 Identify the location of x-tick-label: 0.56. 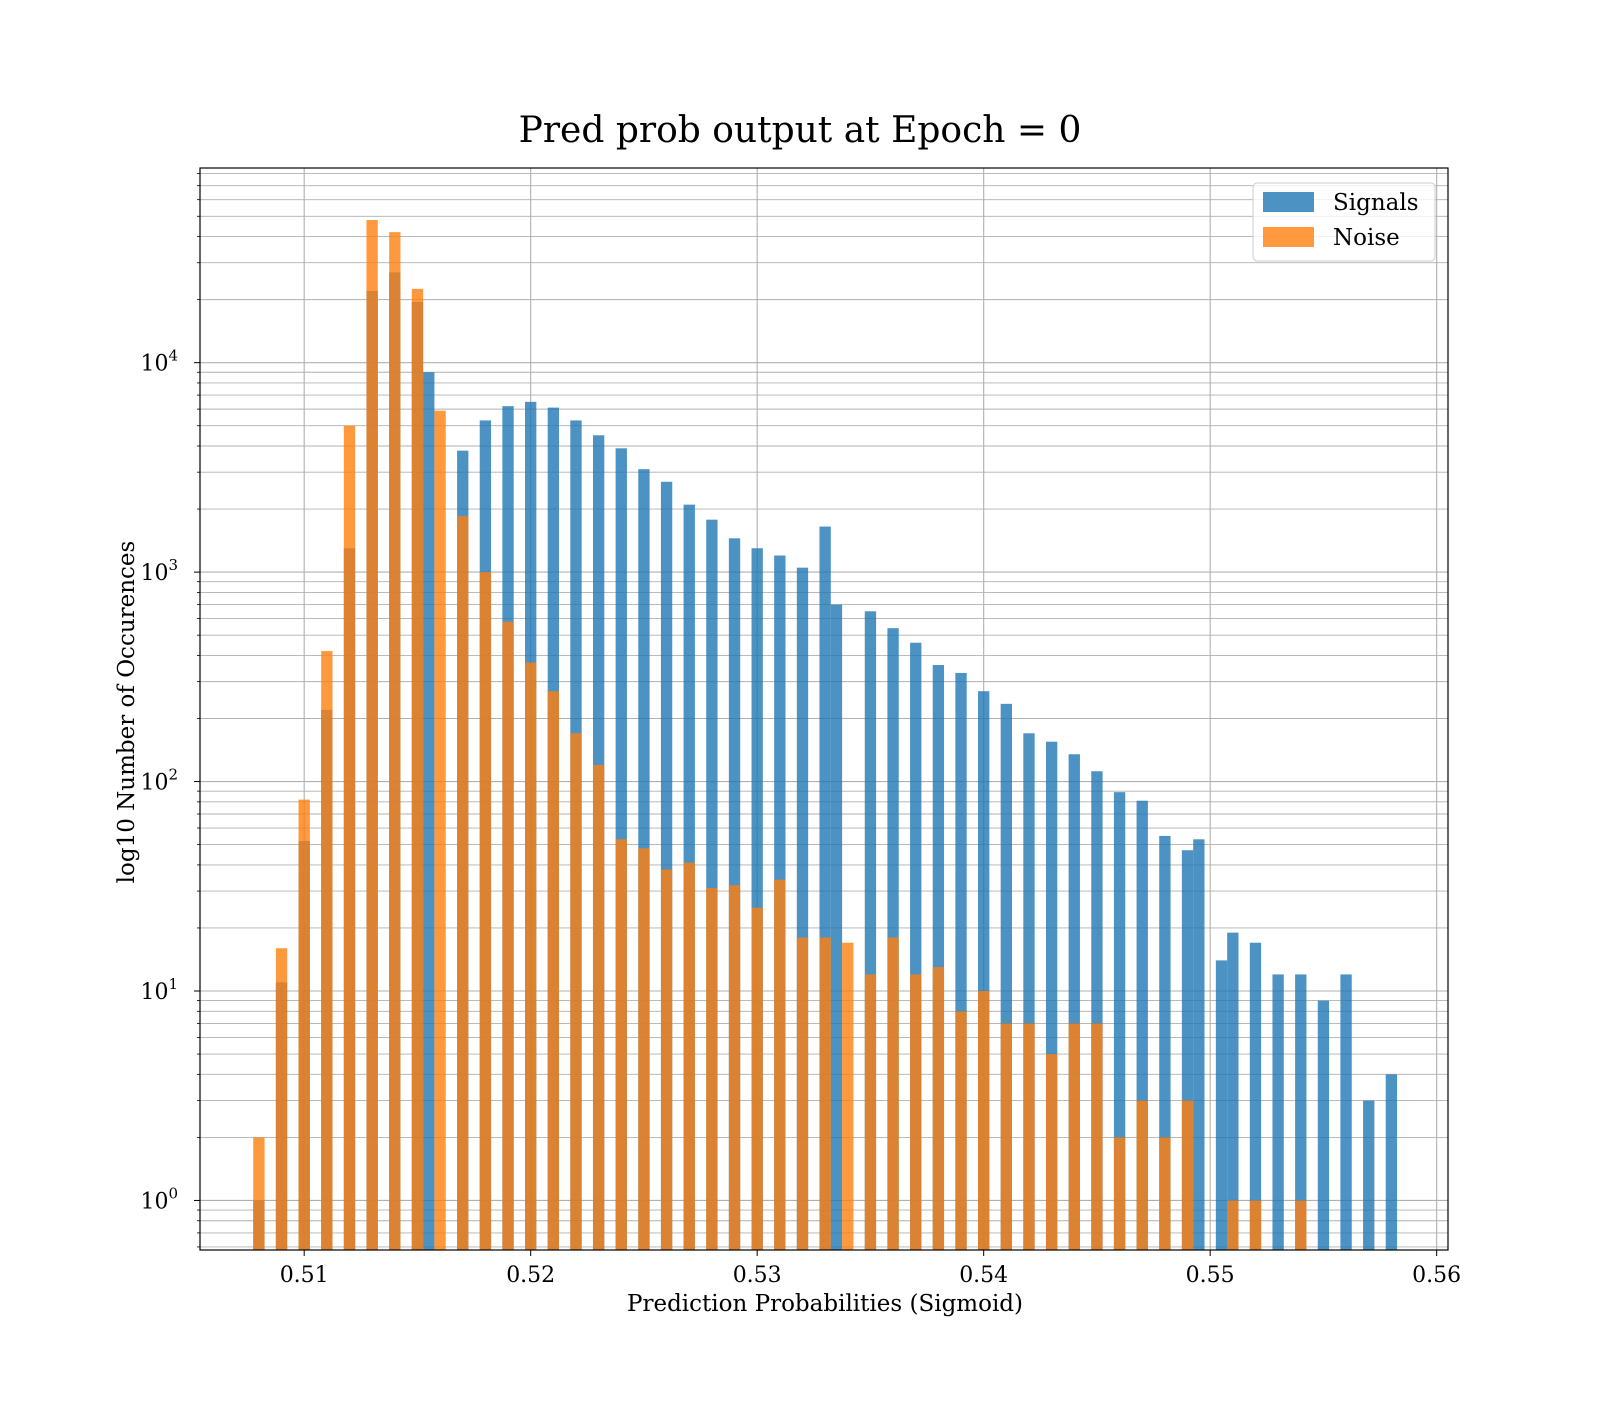
(1436, 1275).